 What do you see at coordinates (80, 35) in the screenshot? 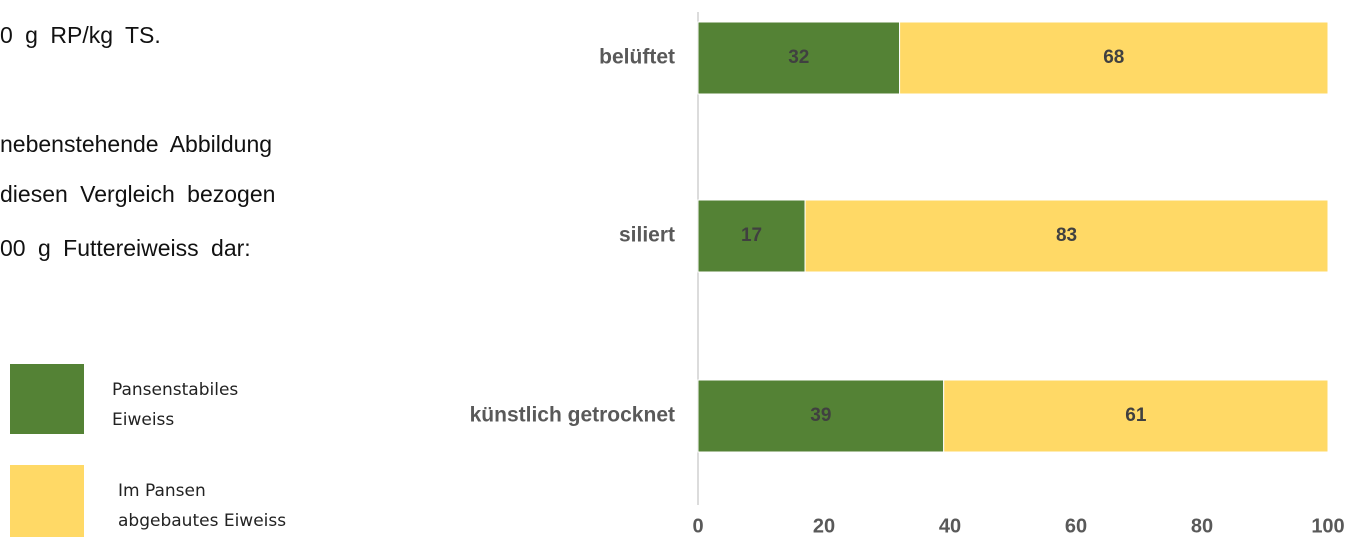
I see `paragraph-line: 0 g RP/kg TS.` at bounding box center [80, 35].